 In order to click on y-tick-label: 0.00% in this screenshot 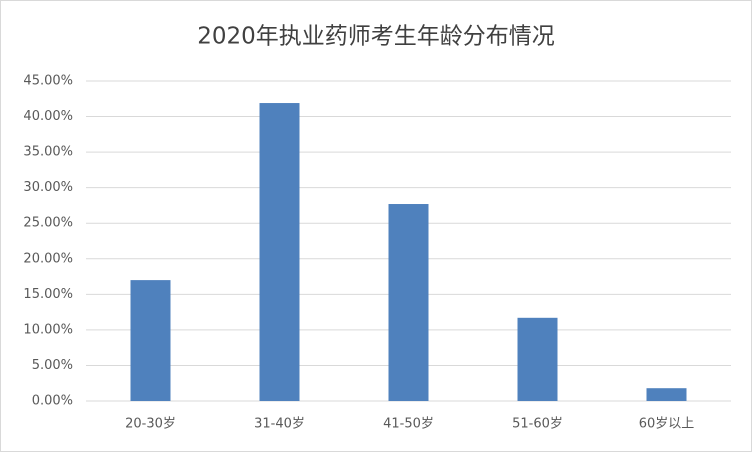, I will do `click(52, 401)`.